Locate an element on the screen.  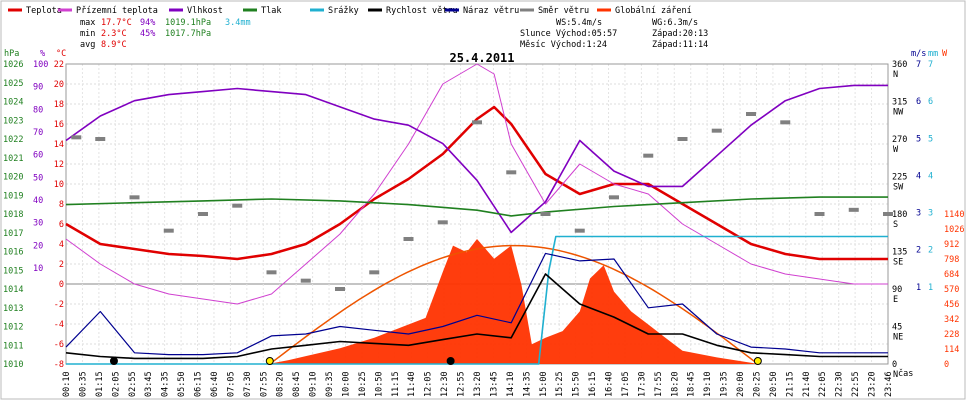
hpa-tick: 1024 is located at coordinates (13, 103).